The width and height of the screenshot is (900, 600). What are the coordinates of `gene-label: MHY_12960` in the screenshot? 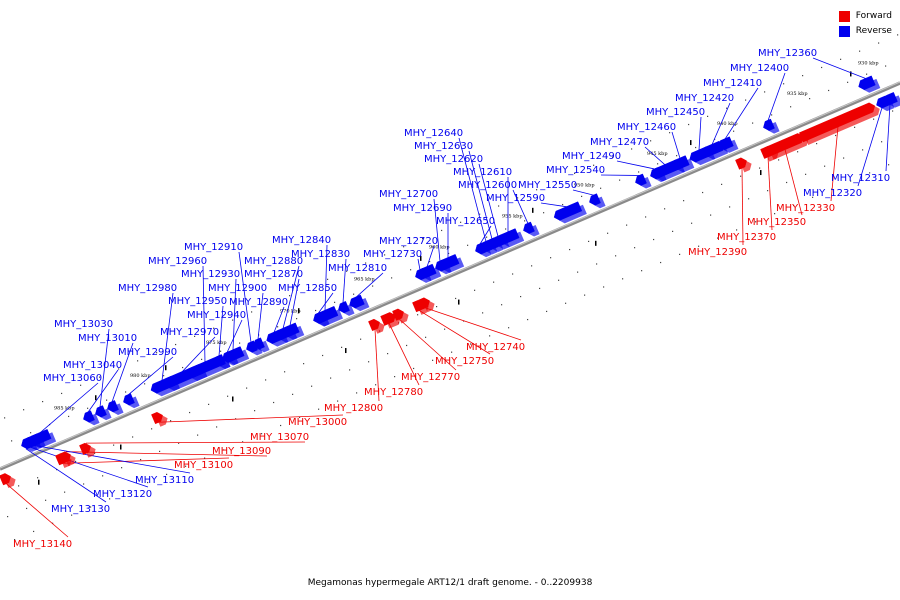 It's located at (177, 261).